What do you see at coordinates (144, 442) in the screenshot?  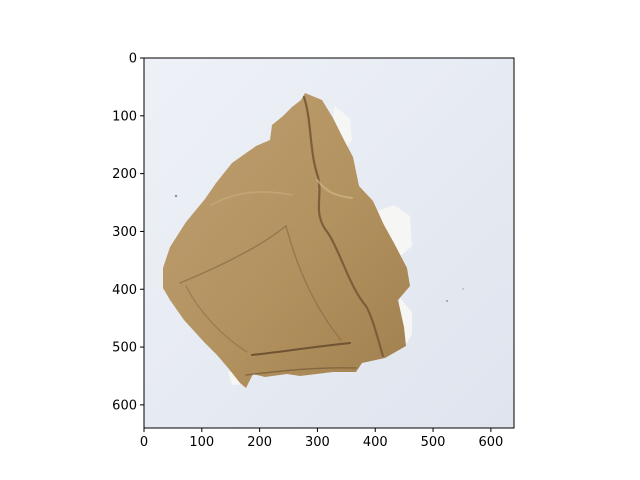 I see `x-tick-label: 0` at bounding box center [144, 442].